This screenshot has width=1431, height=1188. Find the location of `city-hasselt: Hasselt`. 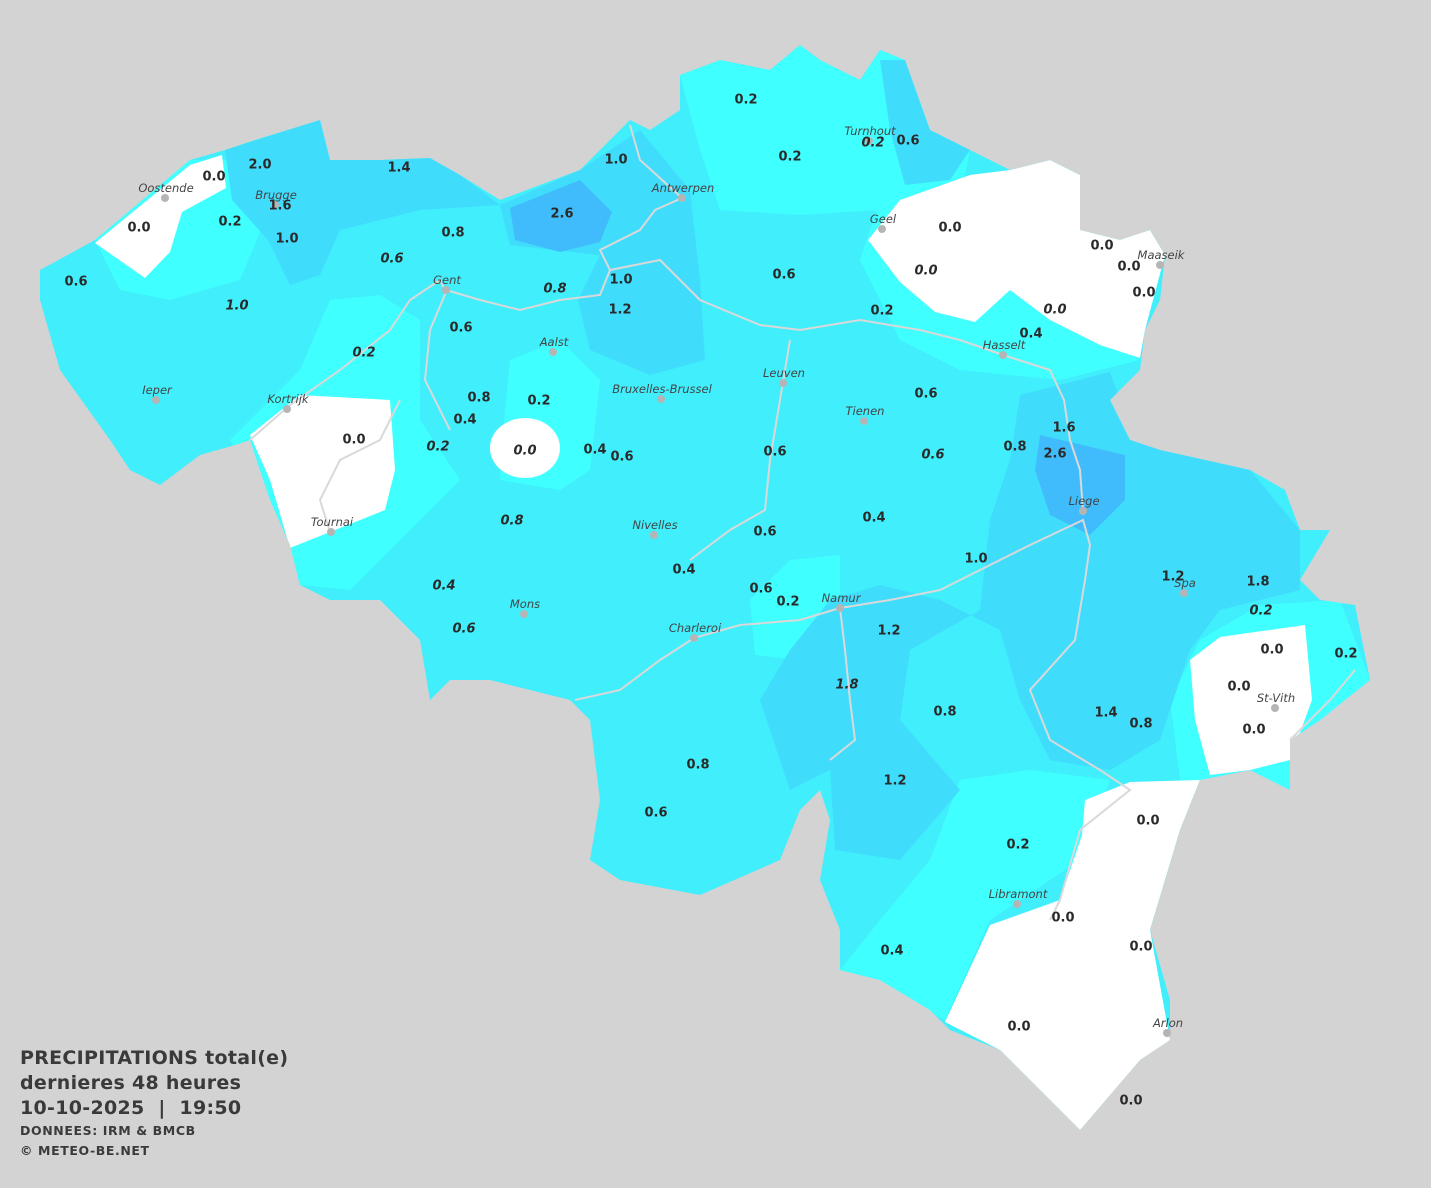

city-hasselt: Hasselt is located at coordinates (1004, 348).